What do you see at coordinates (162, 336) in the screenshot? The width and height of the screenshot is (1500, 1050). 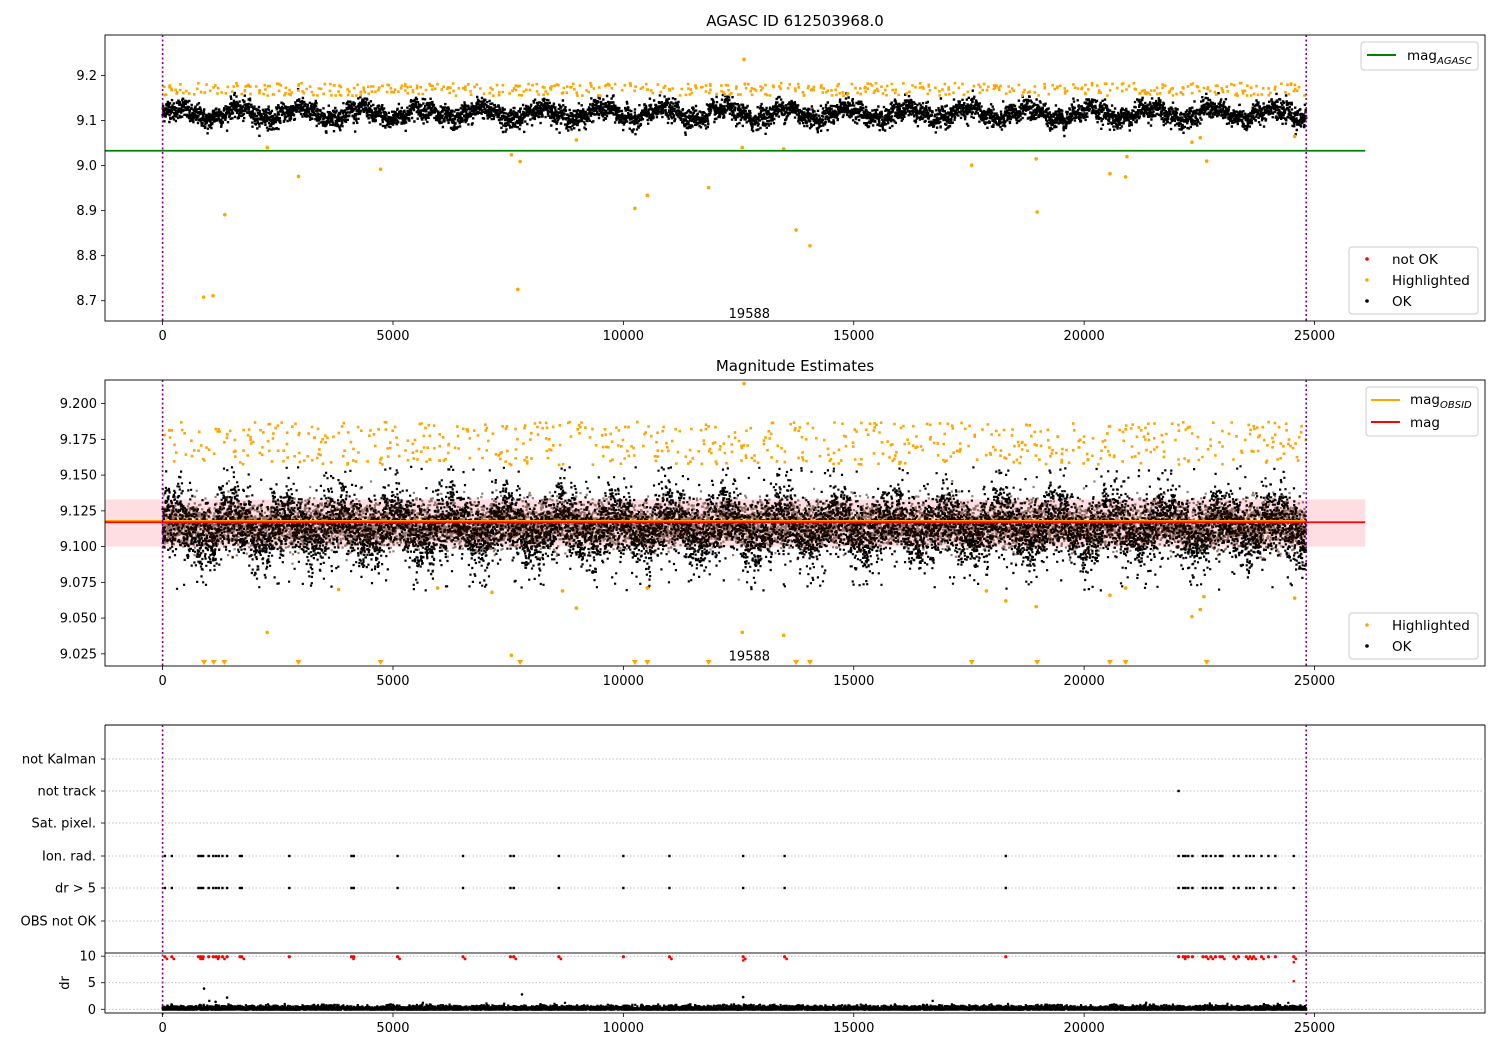 I see `x-tick-label: 0` at bounding box center [162, 336].